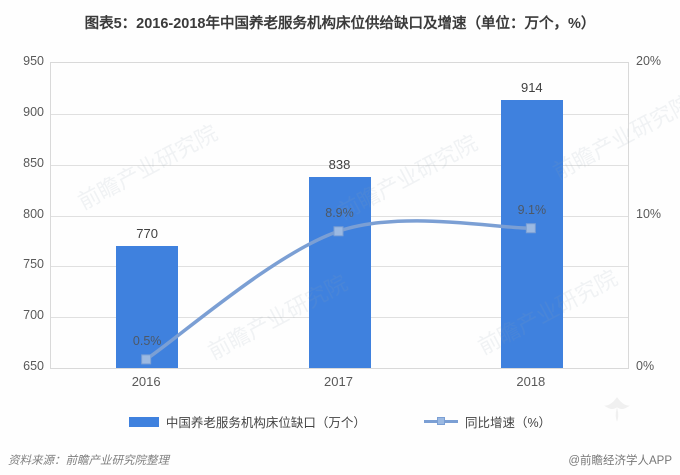  What do you see at coordinates (617, 411) in the screenshot?
I see `brand-logo-icon` at bounding box center [617, 411].